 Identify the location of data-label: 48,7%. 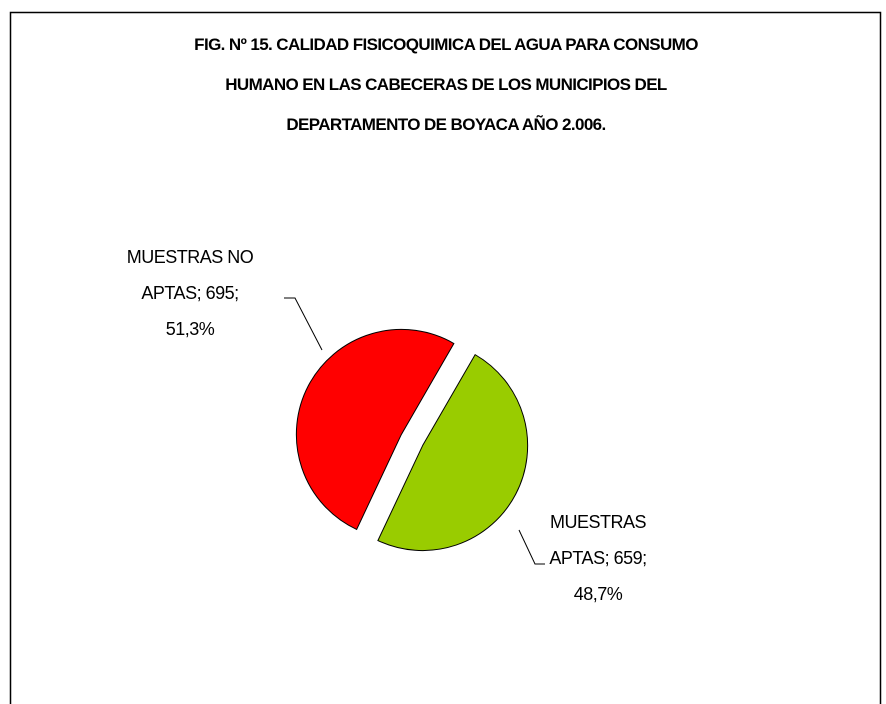
(598, 594).